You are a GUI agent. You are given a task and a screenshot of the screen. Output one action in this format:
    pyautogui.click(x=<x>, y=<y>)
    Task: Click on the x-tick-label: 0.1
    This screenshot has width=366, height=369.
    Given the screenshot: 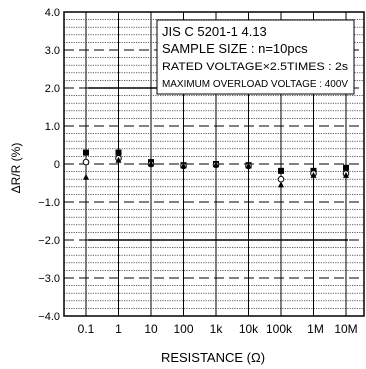 What is the action you would take?
    pyautogui.click(x=86, y=329)
    